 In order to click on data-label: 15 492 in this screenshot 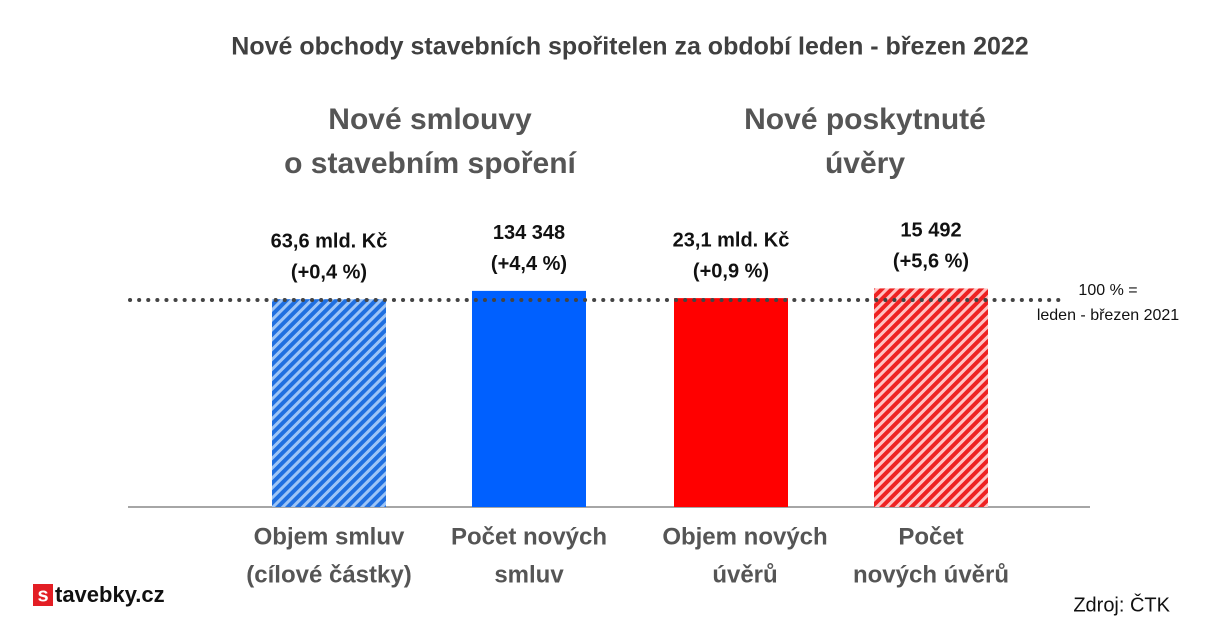, I will do `click(930, 231)`.